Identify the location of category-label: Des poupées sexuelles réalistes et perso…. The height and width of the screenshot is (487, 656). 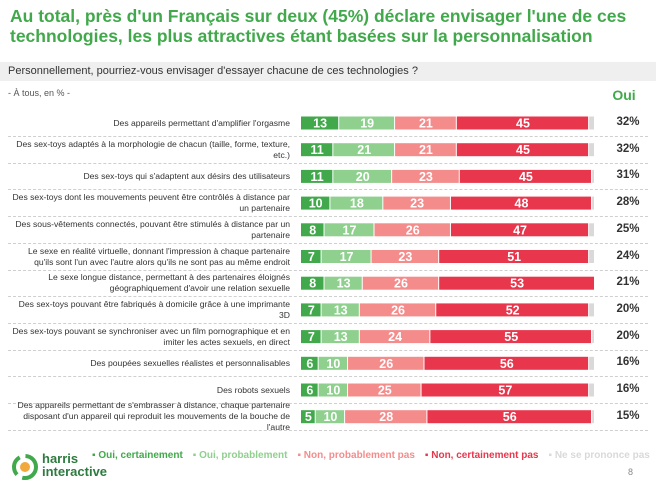
(190, 362).